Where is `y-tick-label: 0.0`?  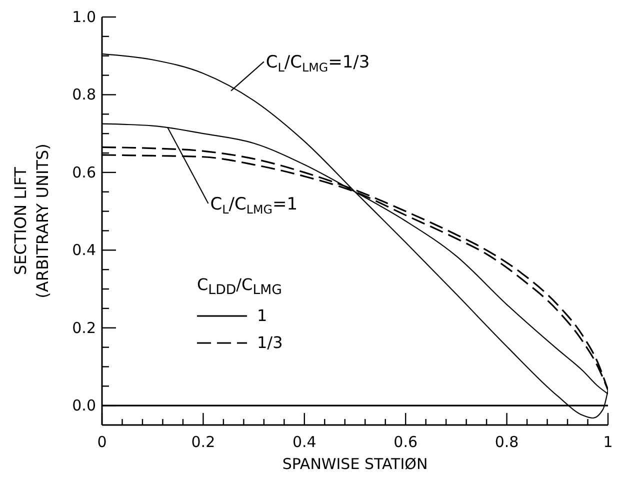
y-tick-label: 0.0 is located at coordinates (84, 405).